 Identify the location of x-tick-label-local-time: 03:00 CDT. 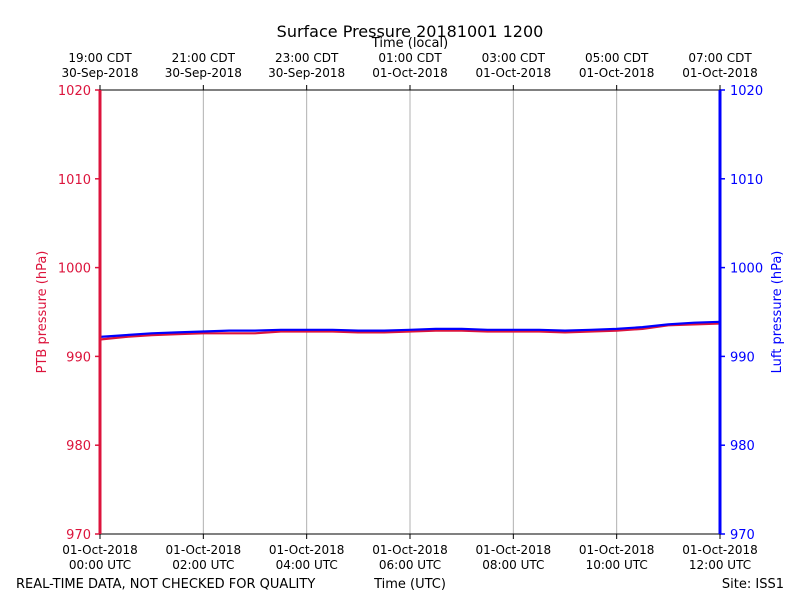
(514, 58).